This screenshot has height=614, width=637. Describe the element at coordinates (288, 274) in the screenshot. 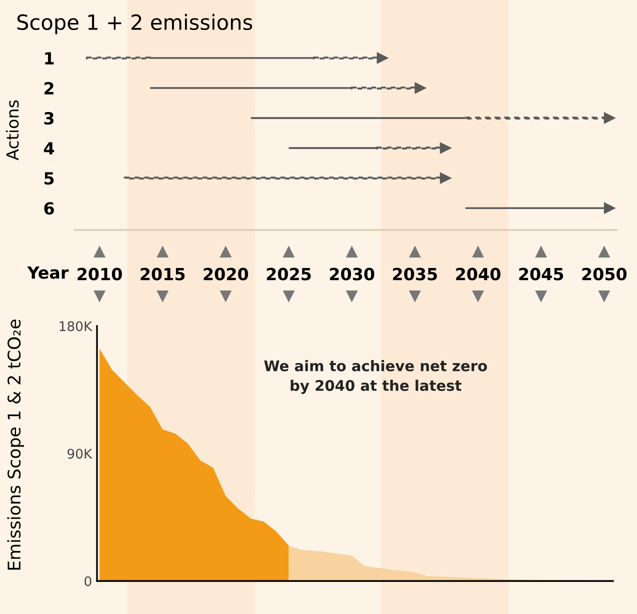

I see `x-tick-label: 2025` at that location.